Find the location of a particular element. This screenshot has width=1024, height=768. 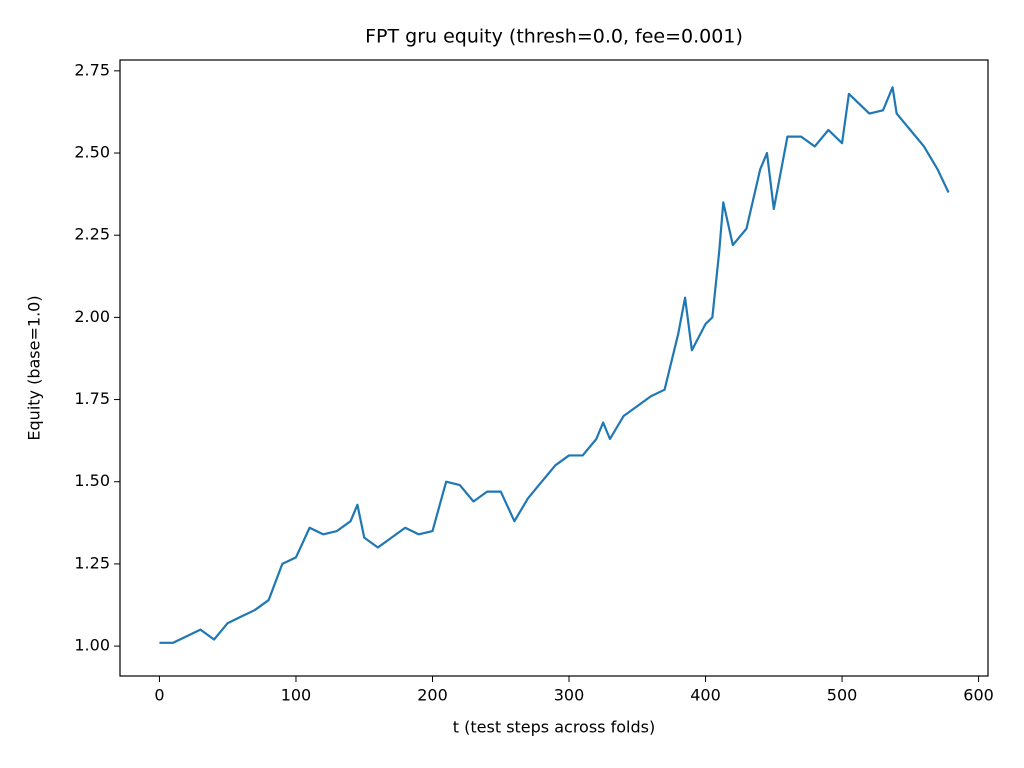

x-tick-label: 0 is located at coordinates (159, 695).